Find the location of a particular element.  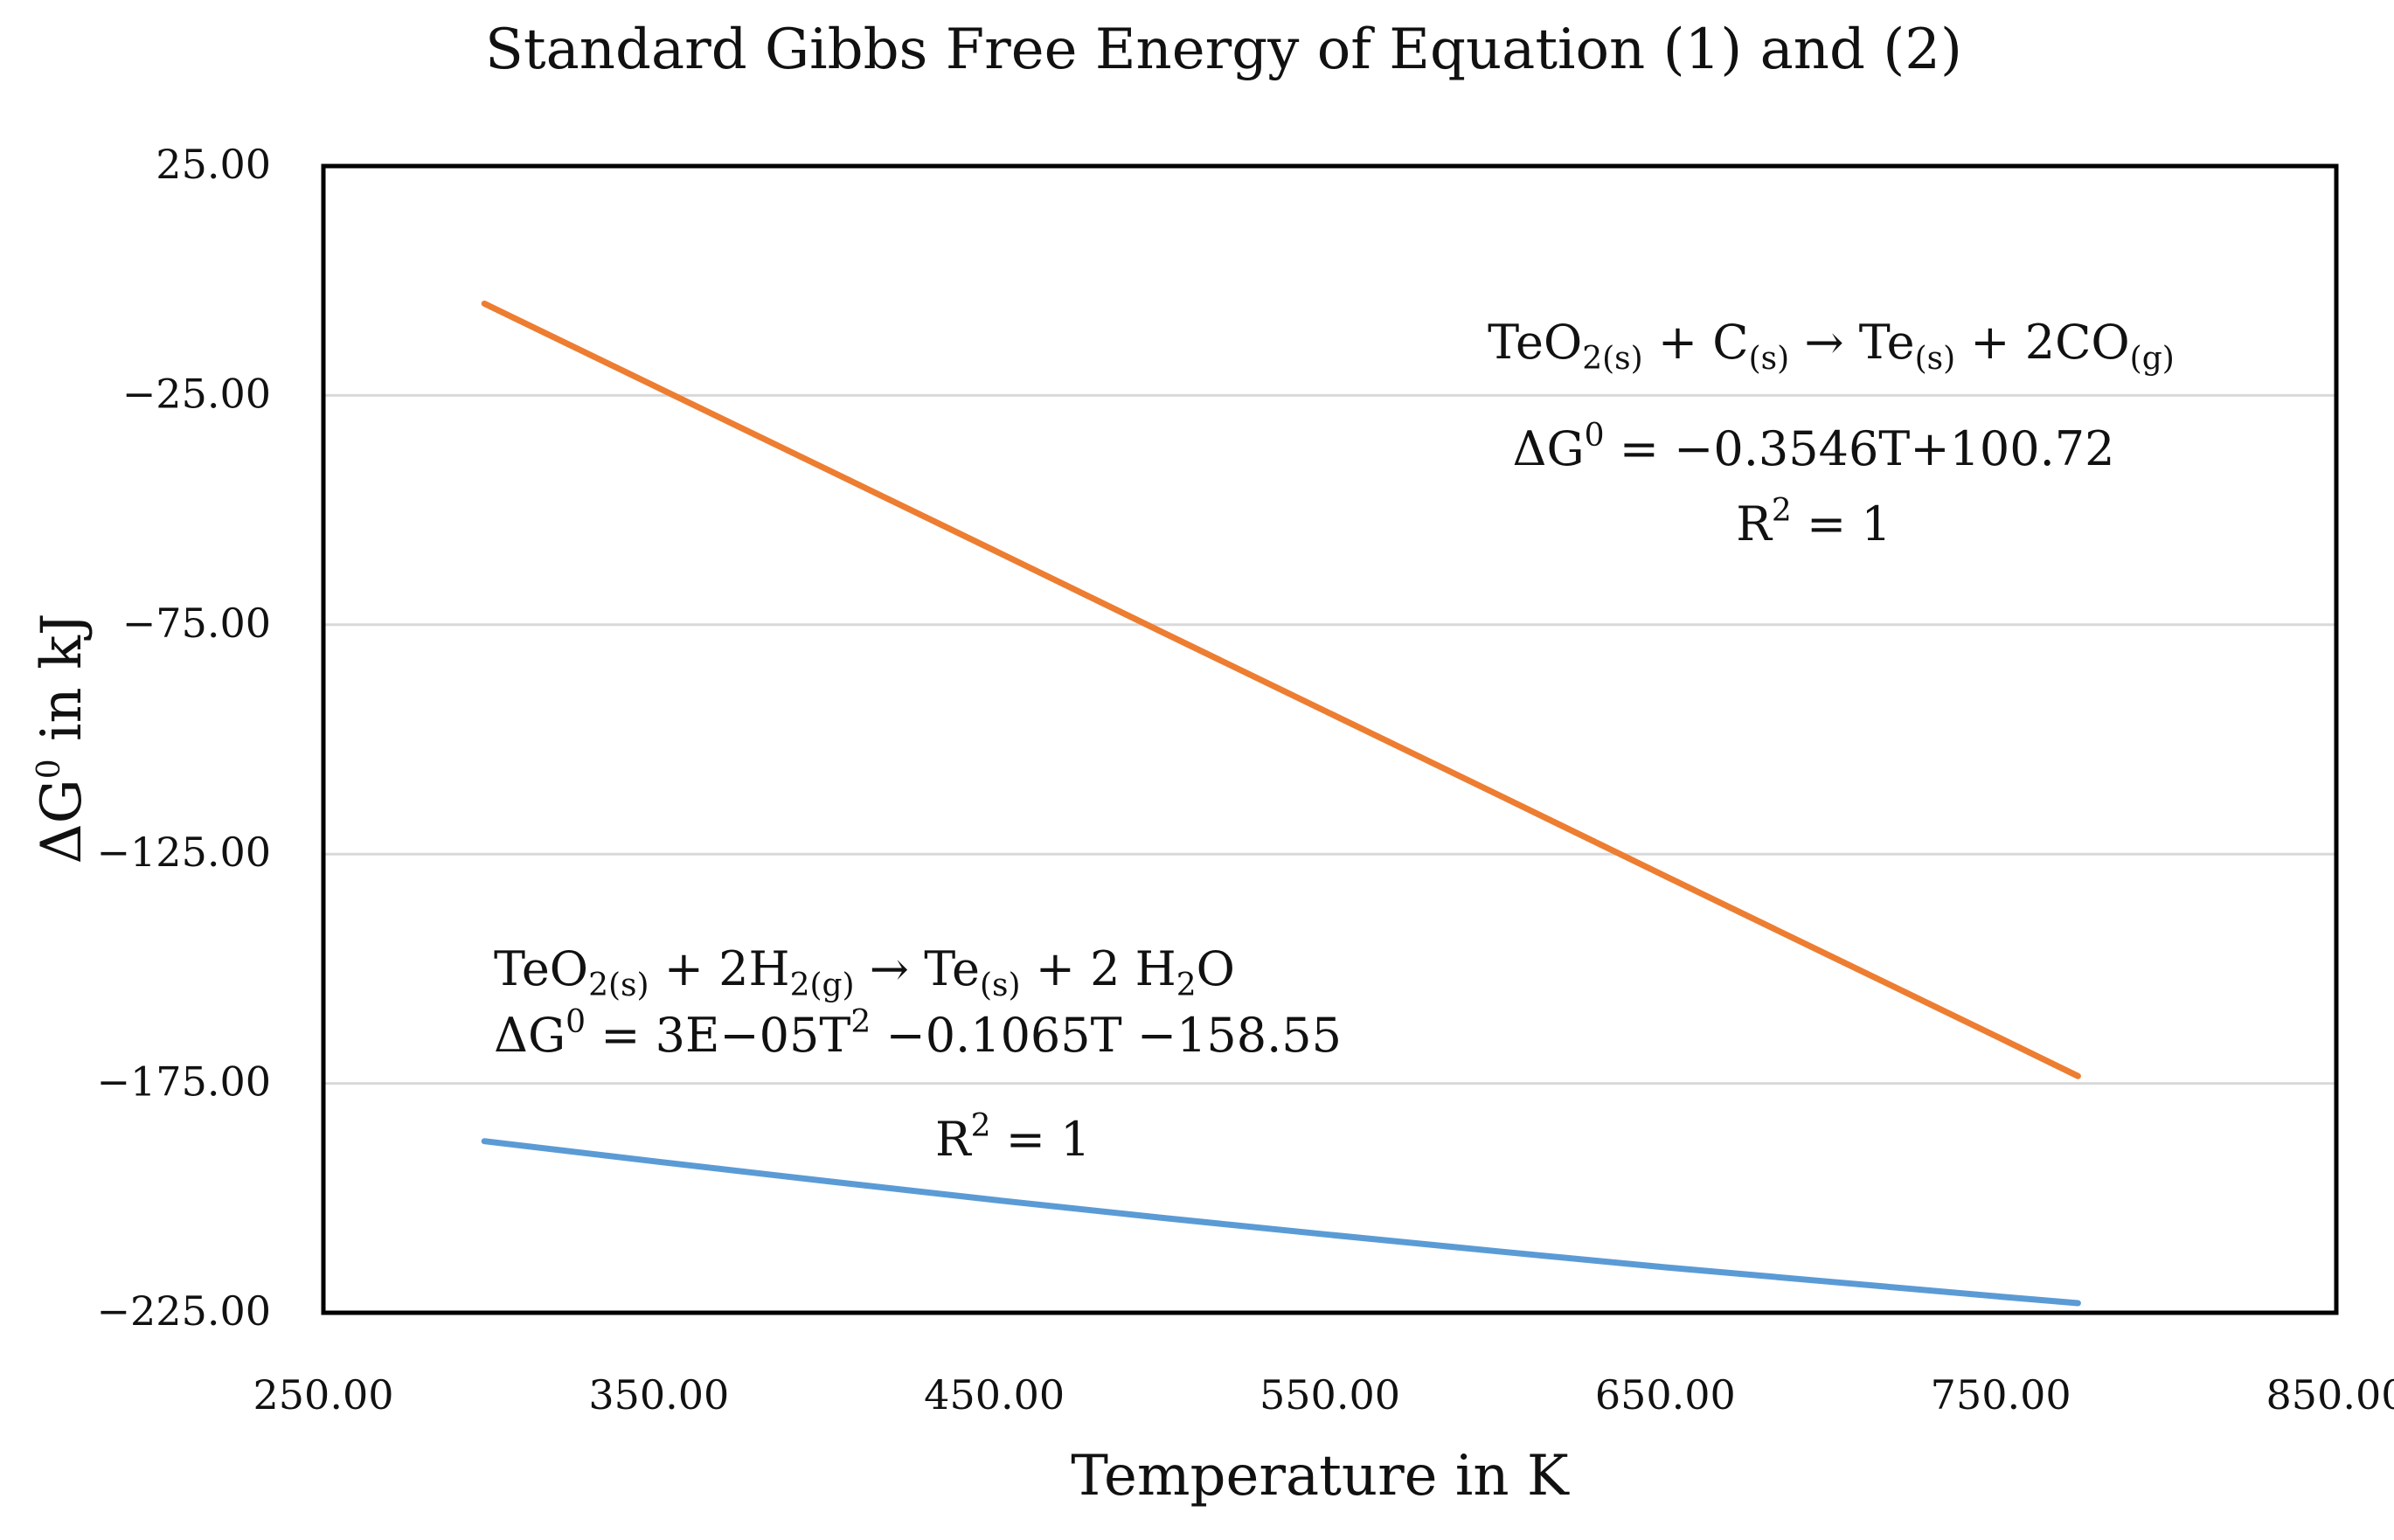

eq1-r-squared: R2 = 1 is located at coordinates (1813, 522).